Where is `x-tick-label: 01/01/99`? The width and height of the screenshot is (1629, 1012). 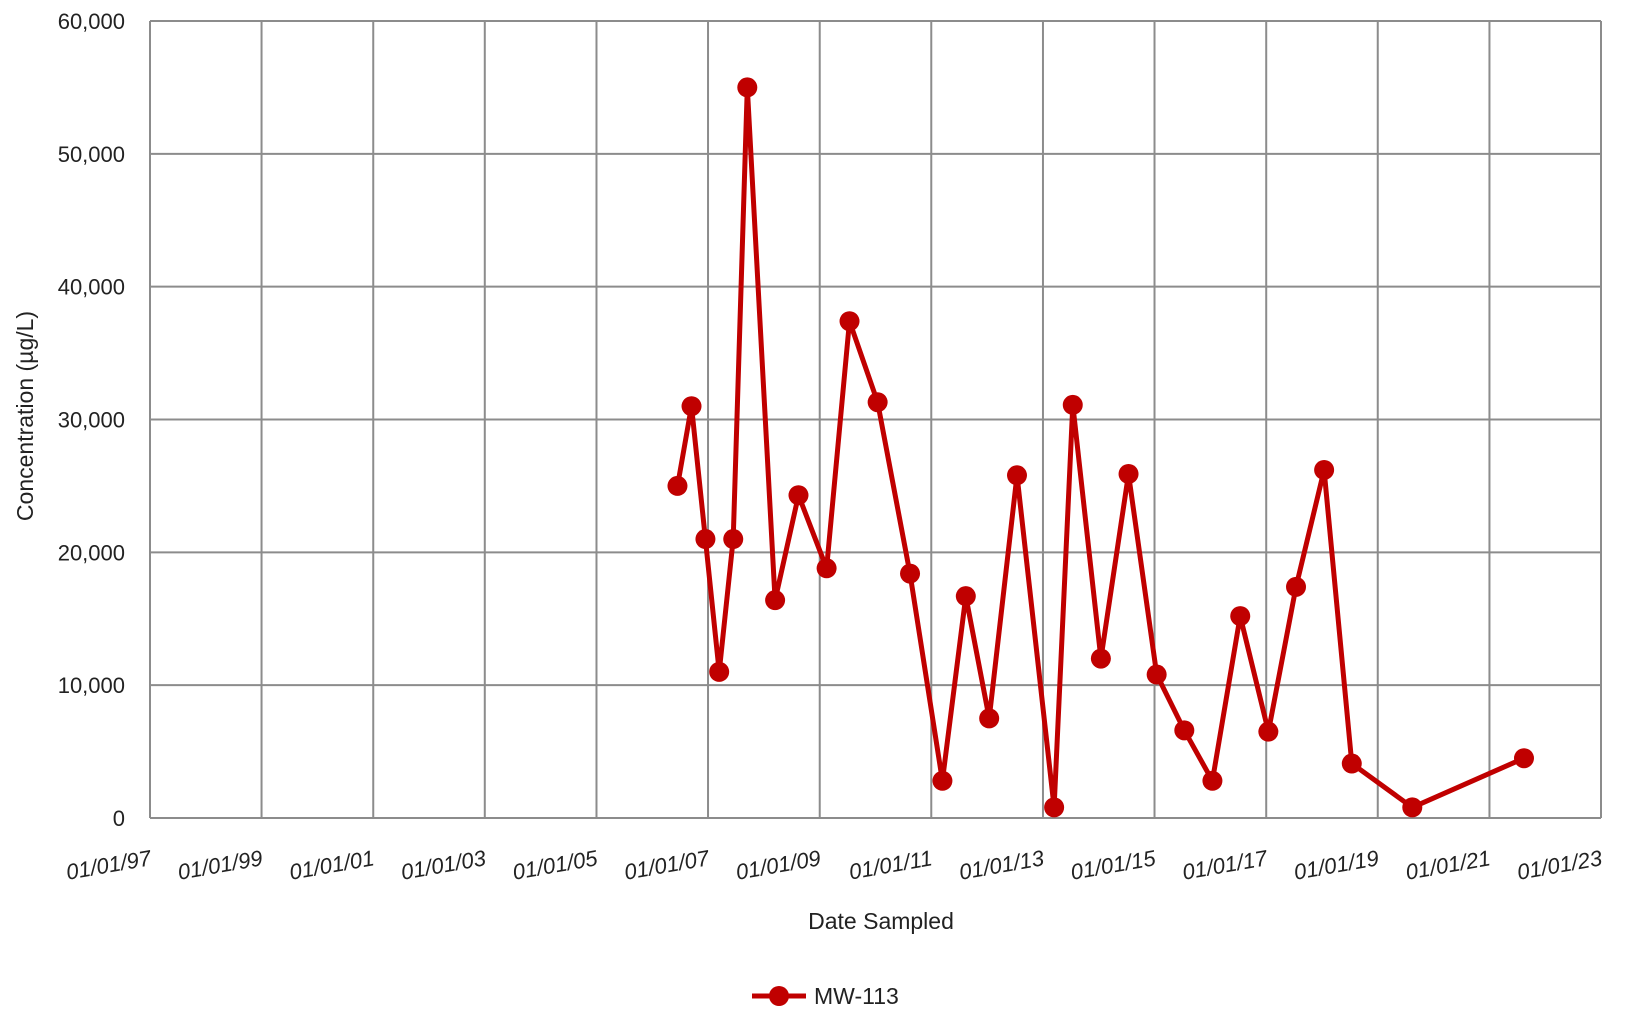 x-tick-label: 01/01/99 is located at coordinates (220, 864).